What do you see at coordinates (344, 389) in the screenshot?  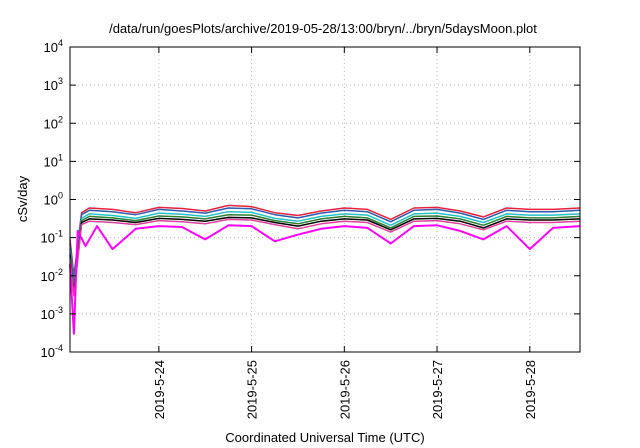 I see `x-tick-label: 2019-5-26` at bounding box center [344, 389].